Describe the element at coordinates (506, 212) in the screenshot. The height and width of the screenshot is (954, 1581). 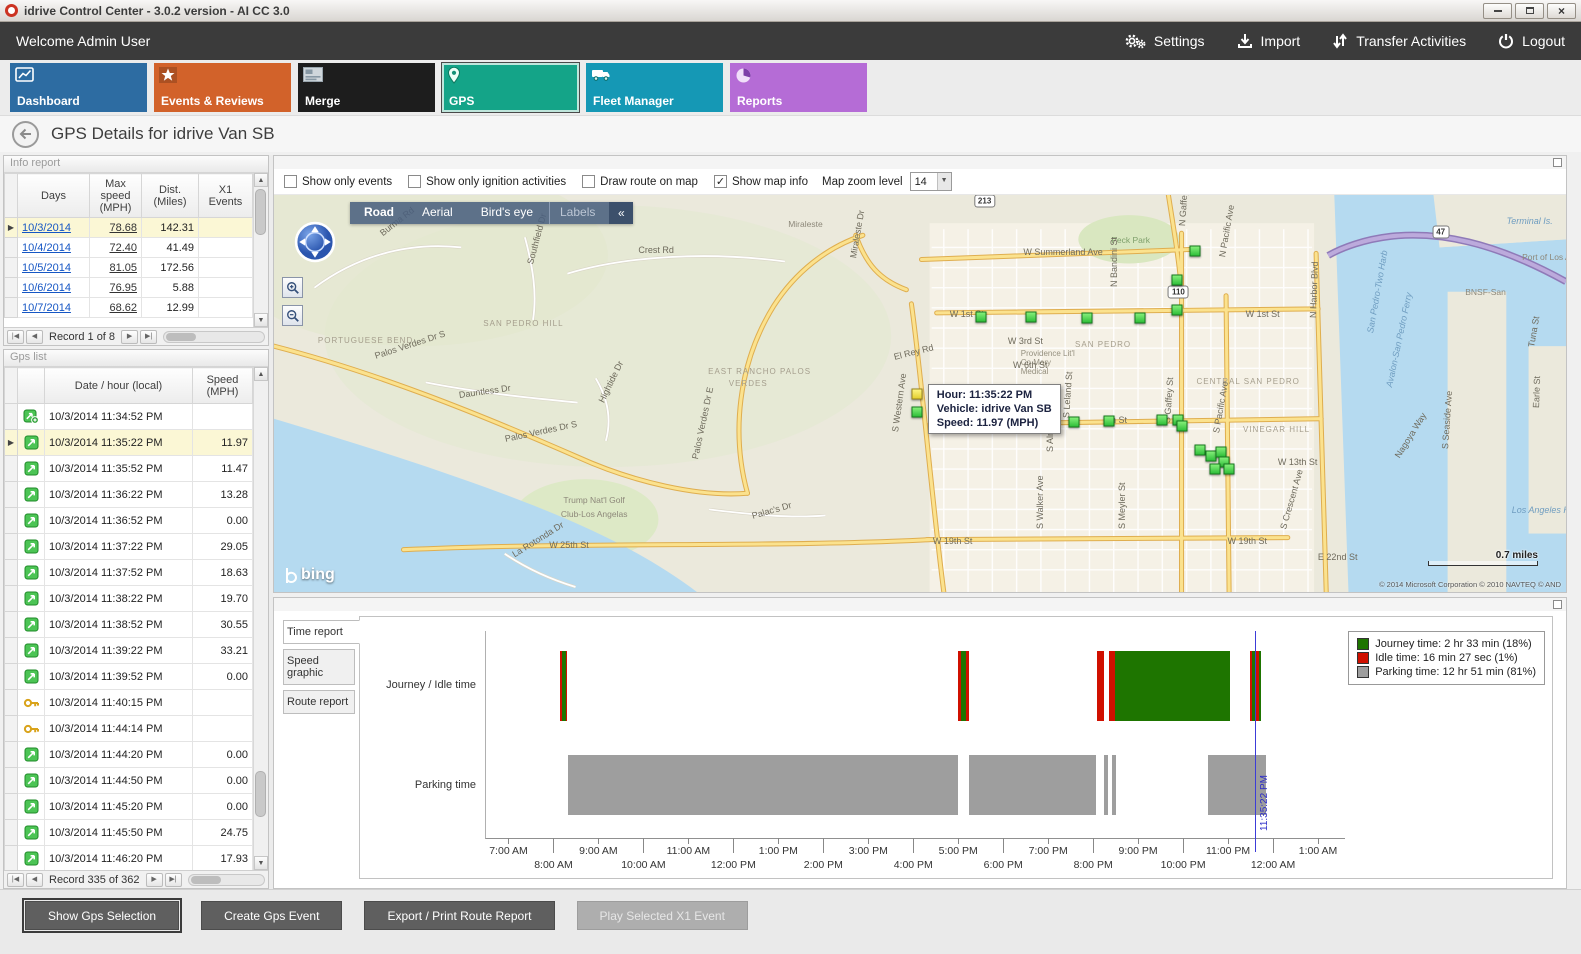
I see `map-tab-bird-s-eye: Bird's eye` at that location.